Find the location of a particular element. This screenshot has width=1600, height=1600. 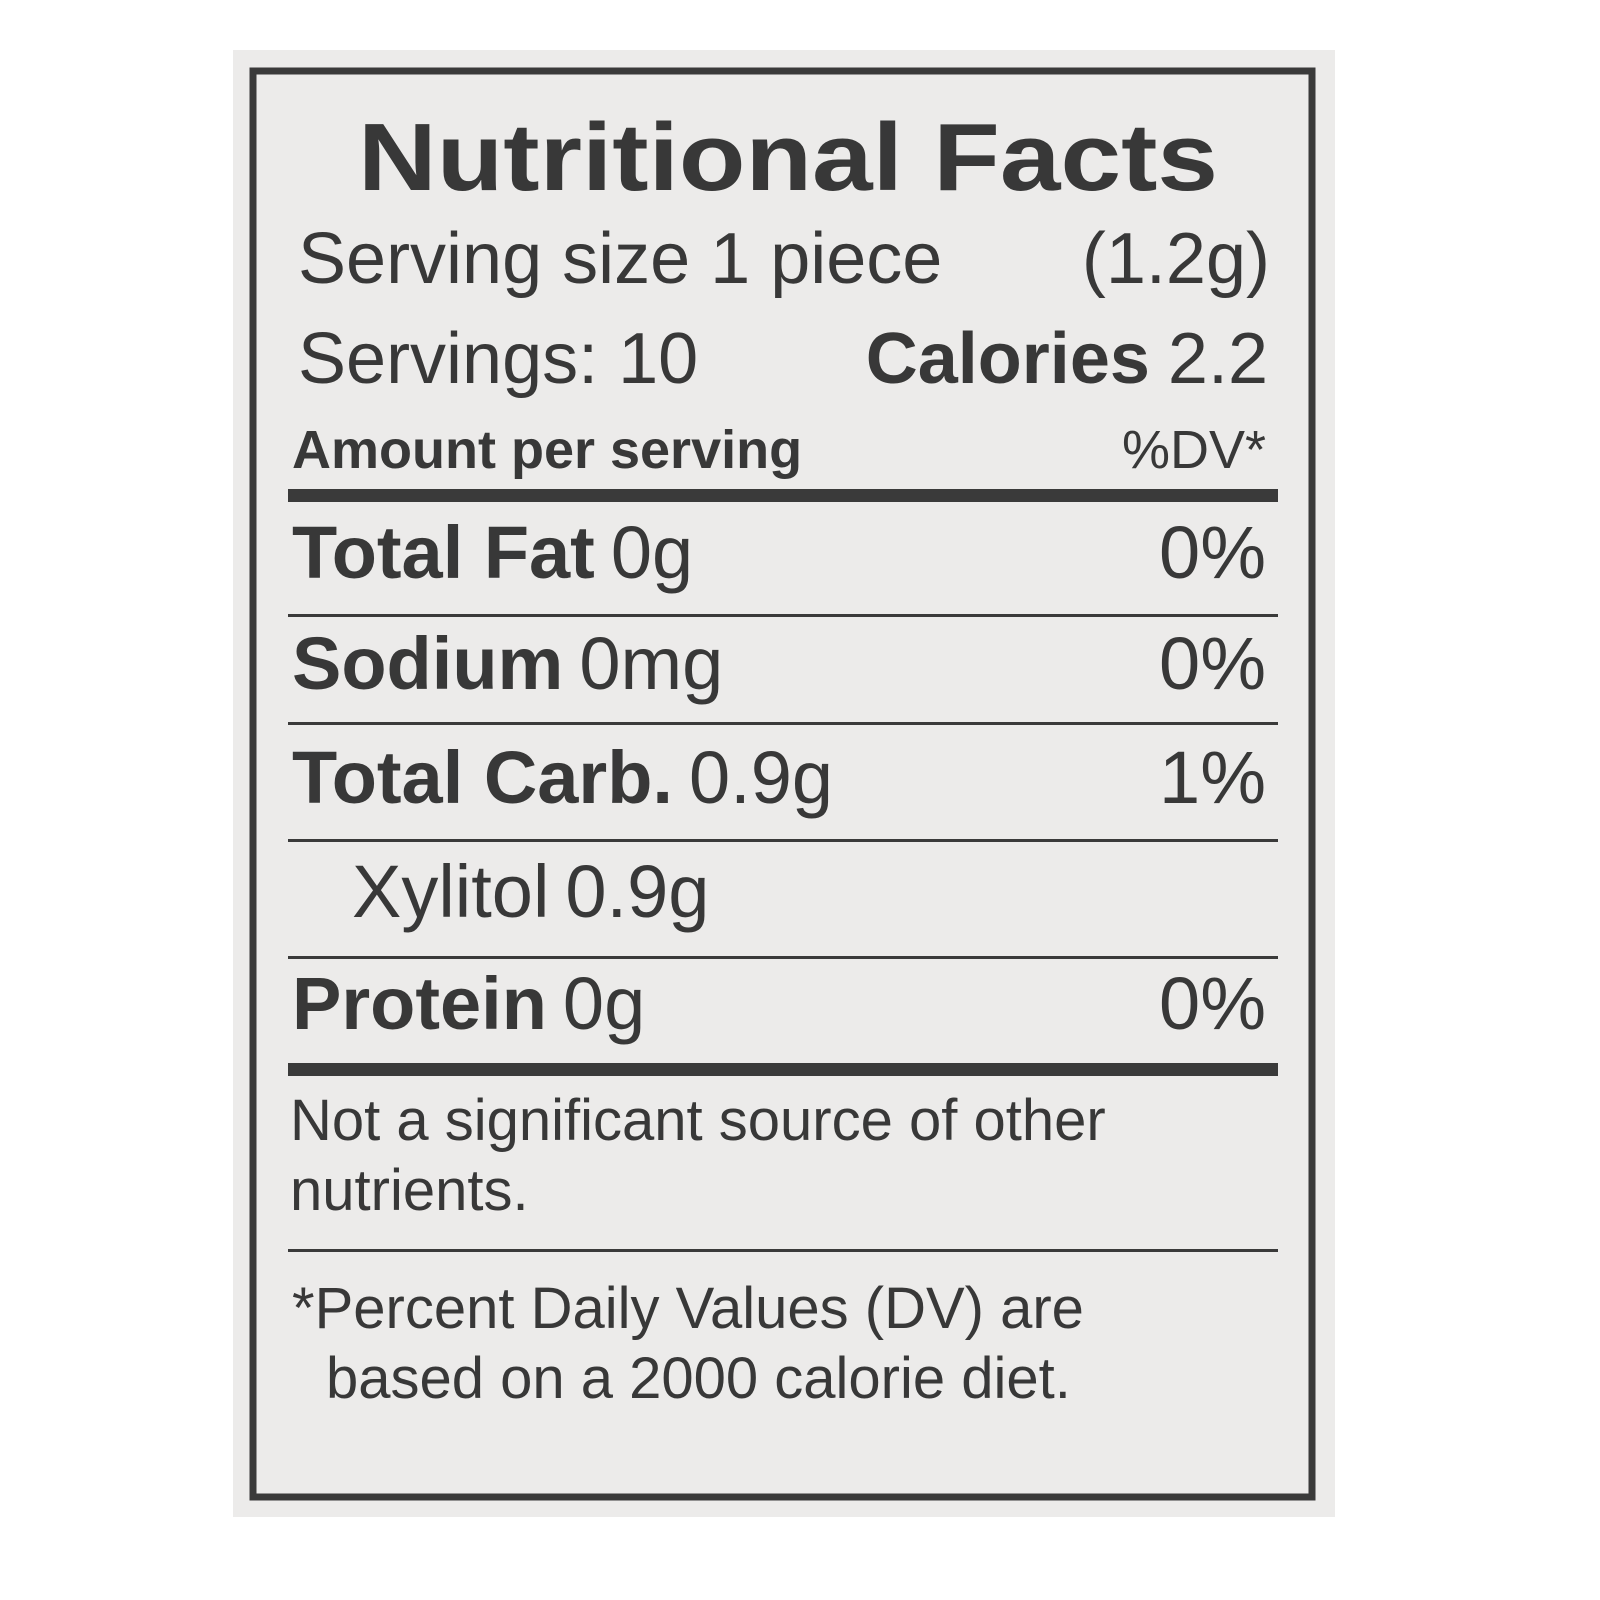

calories: Calories 2.2 is located at coordinates (1067, 359).